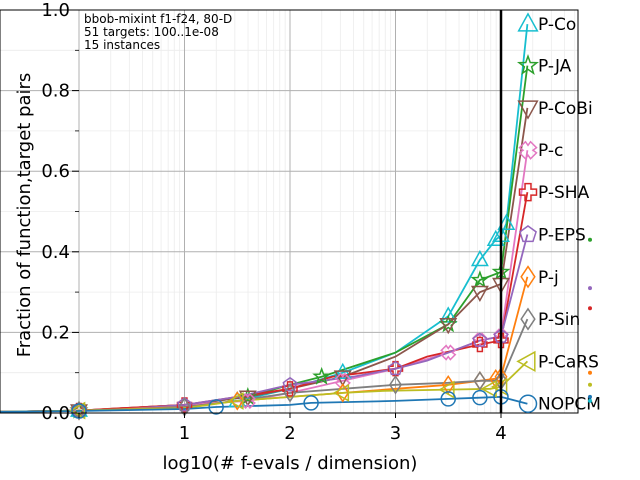 The height and width of the screenshot is (480, 640). I want to click on legend-label: P-c, so click(550, 151).